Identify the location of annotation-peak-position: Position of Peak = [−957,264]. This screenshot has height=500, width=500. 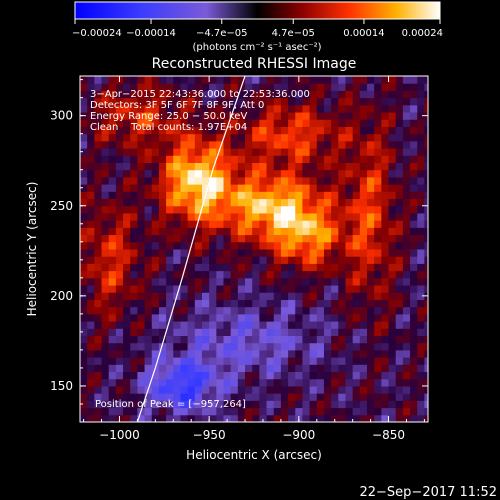
(170, 404).